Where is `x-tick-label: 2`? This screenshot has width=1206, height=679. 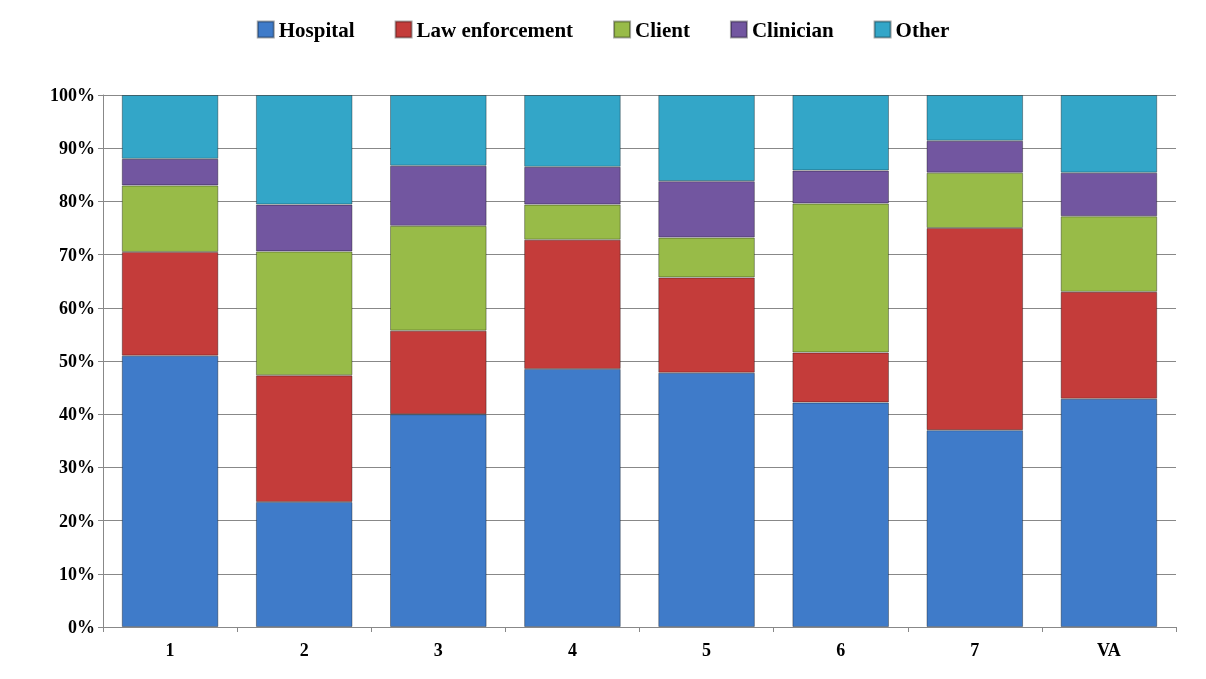 x-tick-label: 2 is located at coordinates (304, 650).